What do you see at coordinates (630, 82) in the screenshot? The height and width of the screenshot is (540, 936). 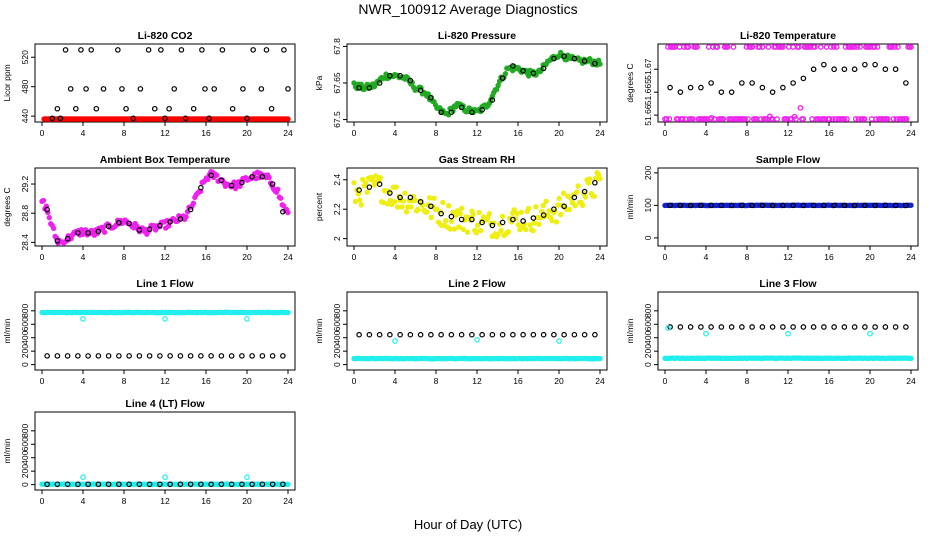 I see `y-axis-label-3: degrees C` at bounding box center [630, 82].